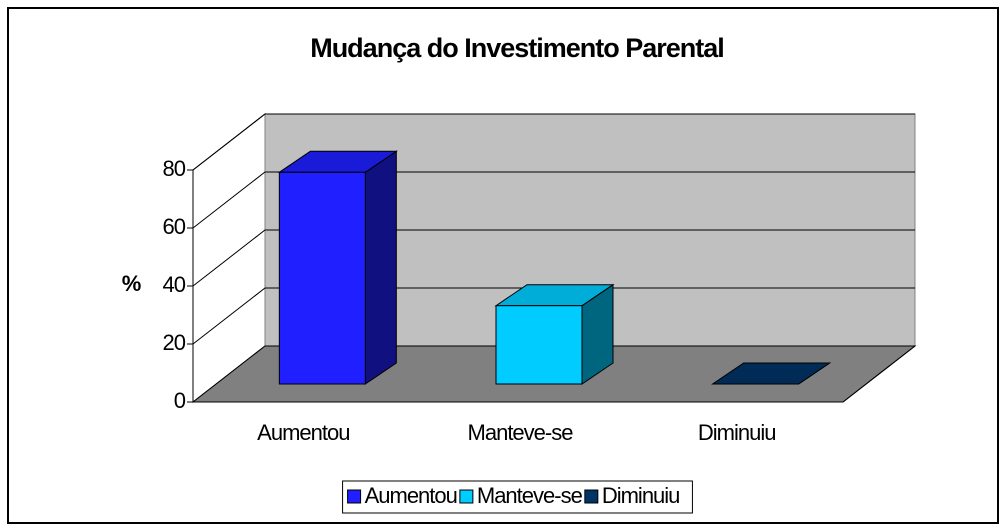 The width and height of the screenshot is (1007, 529). What do you see at coordinates (879, 374) in the screenshot?
I see `floor-edge` at bounding box center [879, 374].